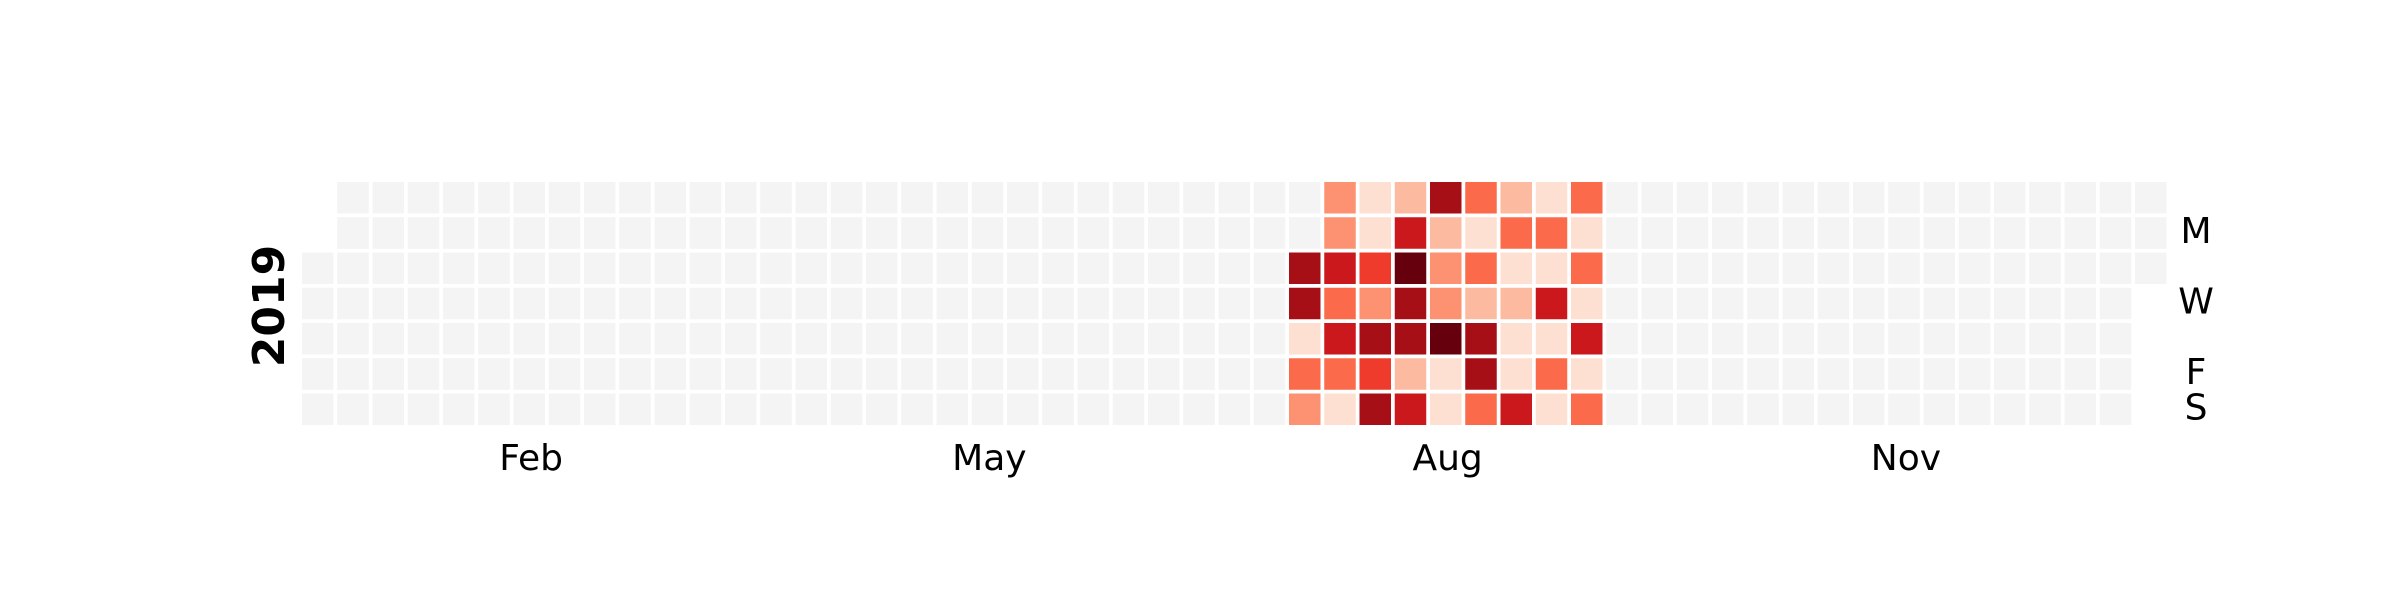 The width and height of the screenshot is (2400, 600). Describe the element at coordinates (989, 458) in the screenshot. I see `x-tick-label: May` at that location.